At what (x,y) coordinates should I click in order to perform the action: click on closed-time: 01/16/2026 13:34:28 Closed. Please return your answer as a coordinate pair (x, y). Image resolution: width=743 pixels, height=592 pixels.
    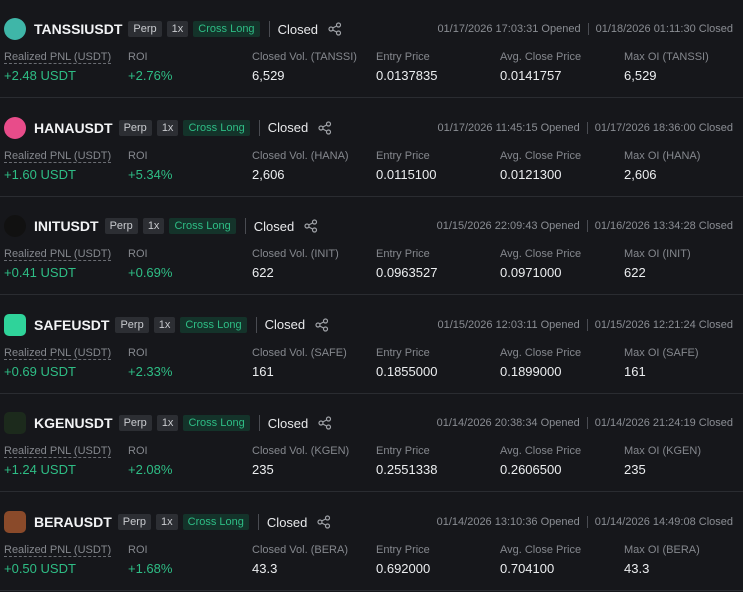
    Looking at the image, I should click on (663, 226).